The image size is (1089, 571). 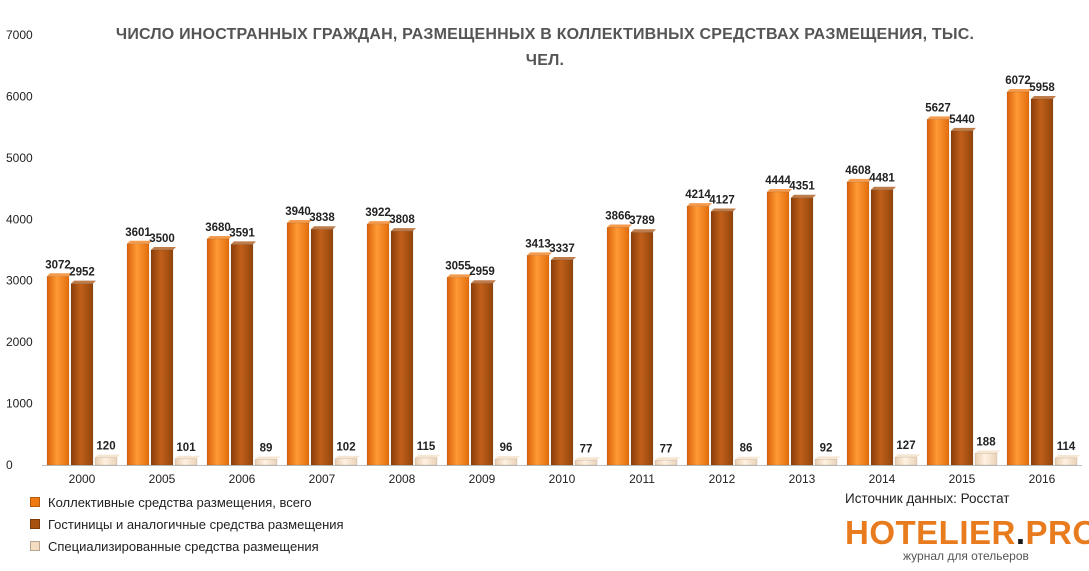 What do you see at coordinates (927, 498) in the screenshot?
I see `source-note: Источник данных: Росстат` at bounding box center [927, 498].